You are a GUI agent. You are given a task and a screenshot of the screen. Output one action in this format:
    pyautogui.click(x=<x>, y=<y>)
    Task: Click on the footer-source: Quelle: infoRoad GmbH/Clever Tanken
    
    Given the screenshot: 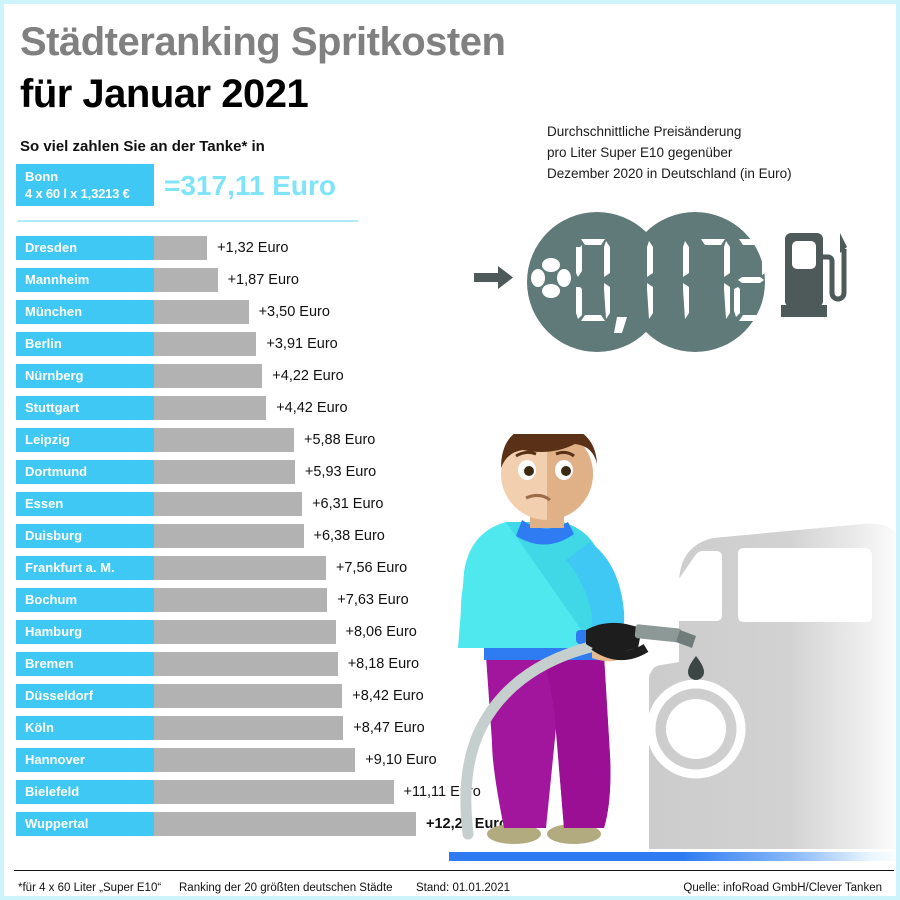 What is the action you would take?
    pyautogui.click(x=782, y=888)
    